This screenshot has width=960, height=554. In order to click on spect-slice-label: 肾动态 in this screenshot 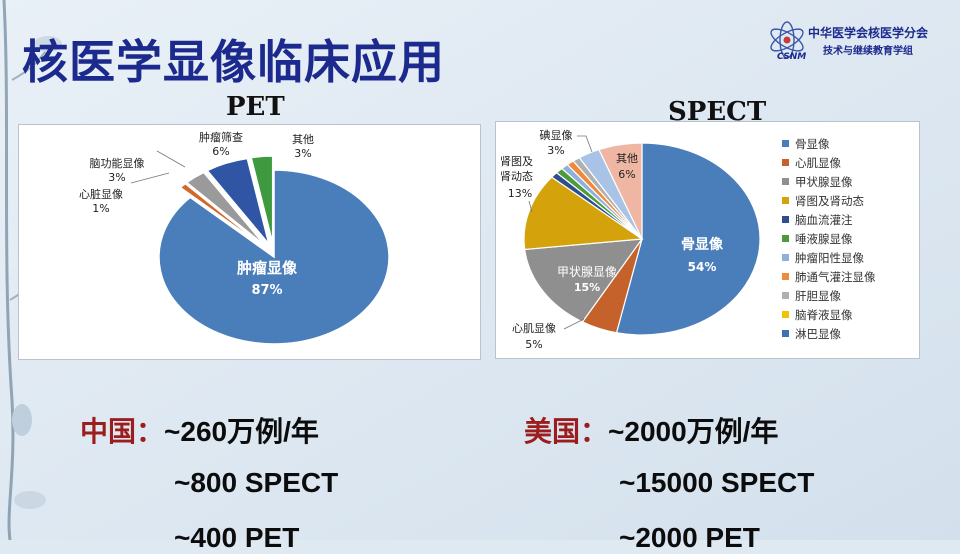, I will do `click(516, 176)`.